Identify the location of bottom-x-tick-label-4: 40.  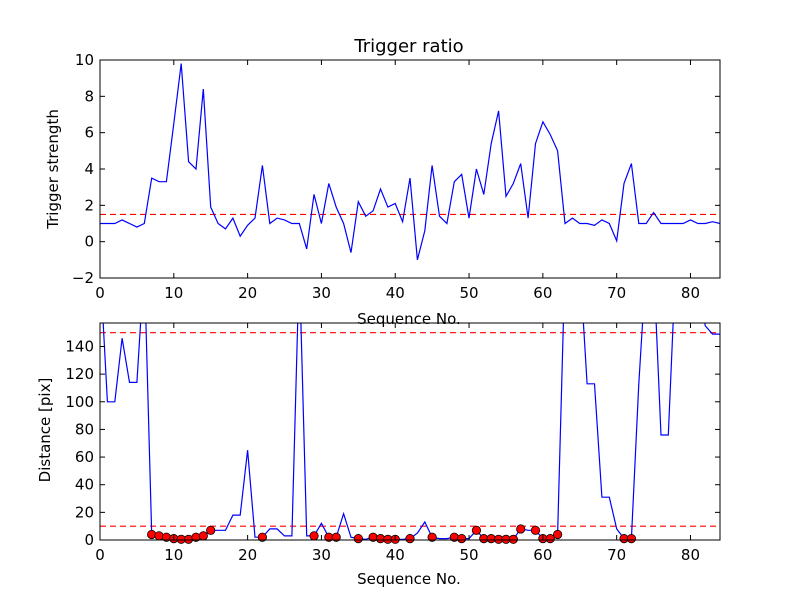
(395, 555).